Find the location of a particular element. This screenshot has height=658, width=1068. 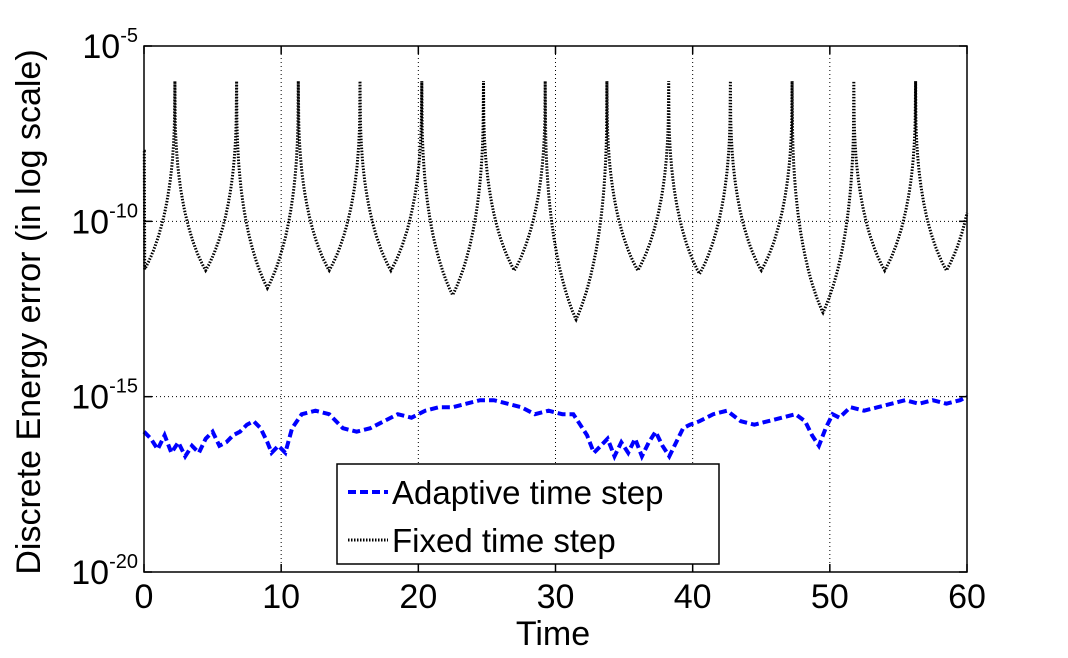

x-tick-label: 60 is located at coordinates (967, 597).